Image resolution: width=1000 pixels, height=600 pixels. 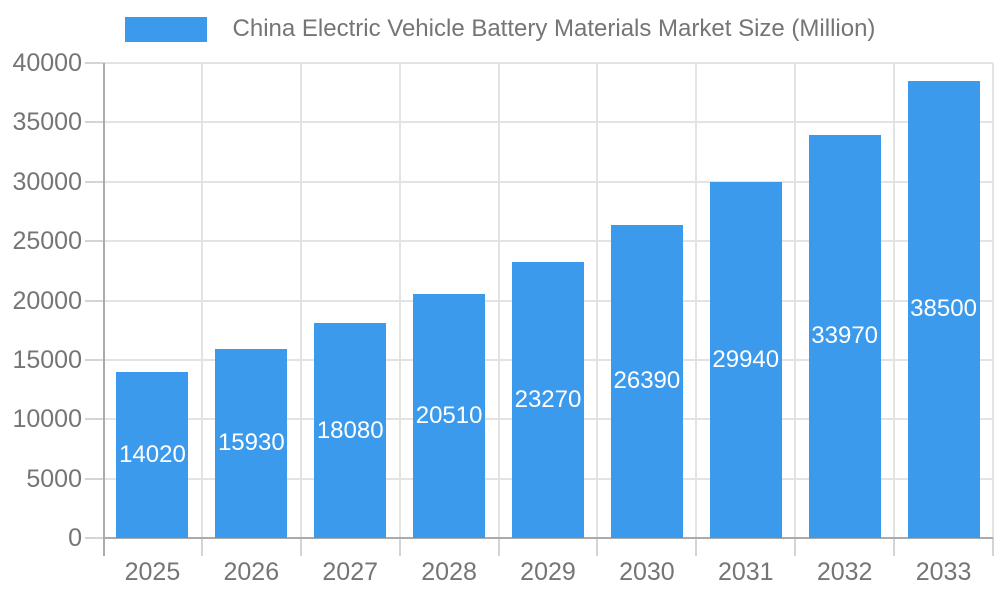 I want to click on y-axis-label: 10000, so click(x=47, y=419).